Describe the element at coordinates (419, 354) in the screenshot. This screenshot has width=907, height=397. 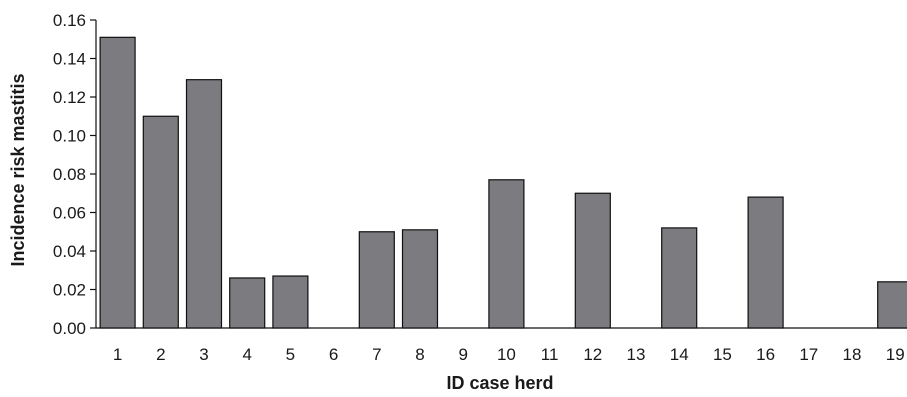
I see `x-tick-label: 8` at that location.